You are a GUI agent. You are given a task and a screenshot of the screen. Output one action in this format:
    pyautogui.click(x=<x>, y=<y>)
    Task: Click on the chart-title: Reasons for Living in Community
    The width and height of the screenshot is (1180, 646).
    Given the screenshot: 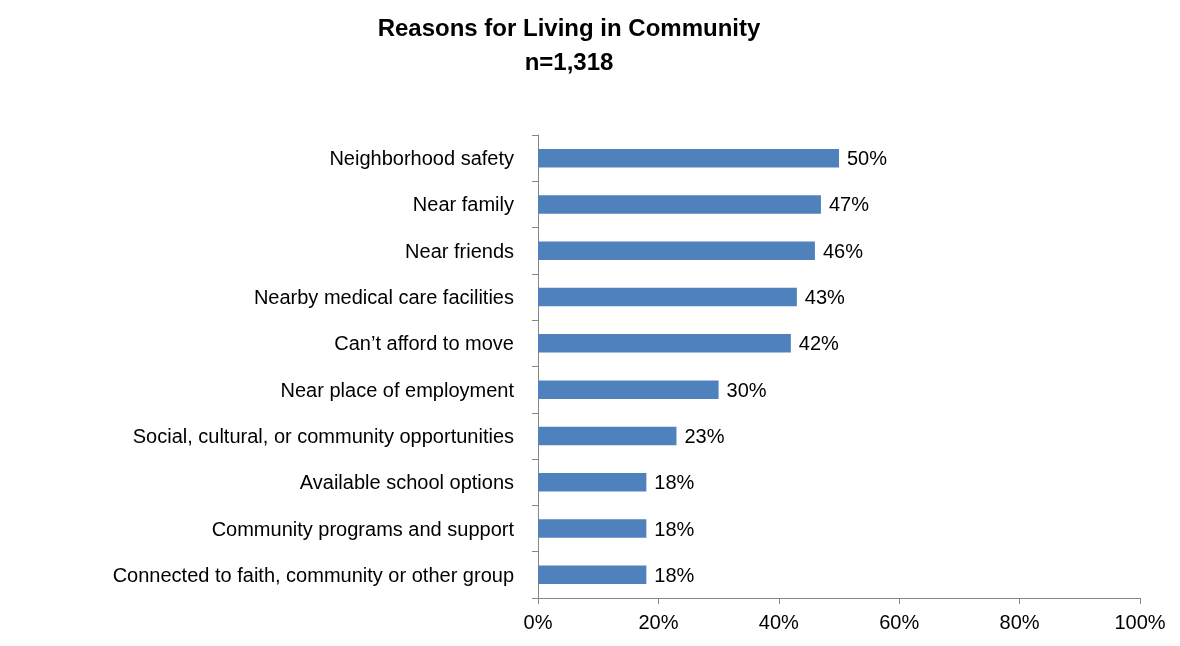 What is the action you would take?
    pyautogui.click(x=569, y=27)
    